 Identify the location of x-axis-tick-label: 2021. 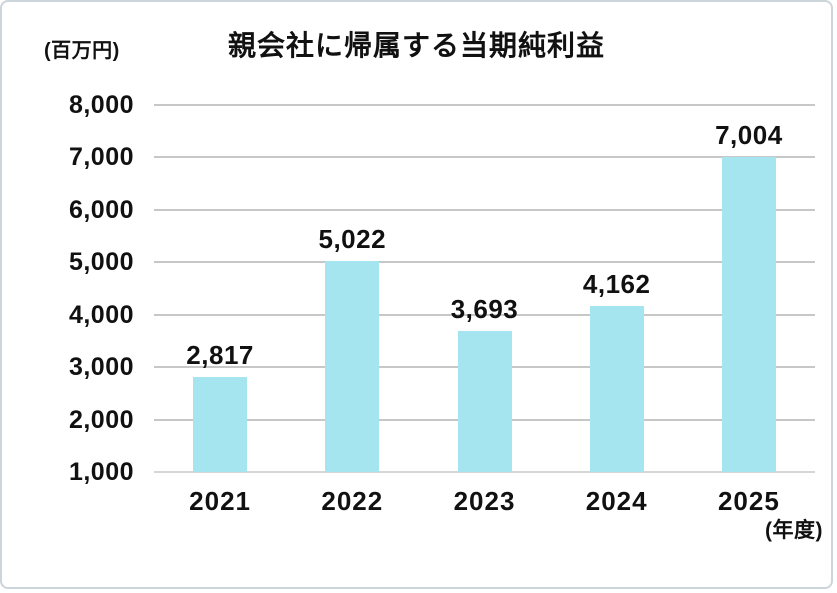
(220, 501).